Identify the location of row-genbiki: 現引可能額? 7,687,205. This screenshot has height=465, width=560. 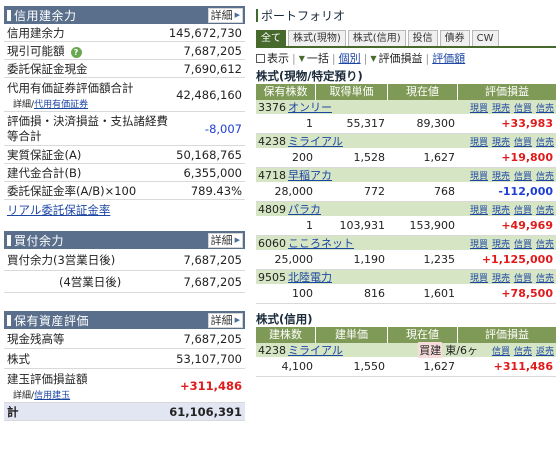
(124, 51).